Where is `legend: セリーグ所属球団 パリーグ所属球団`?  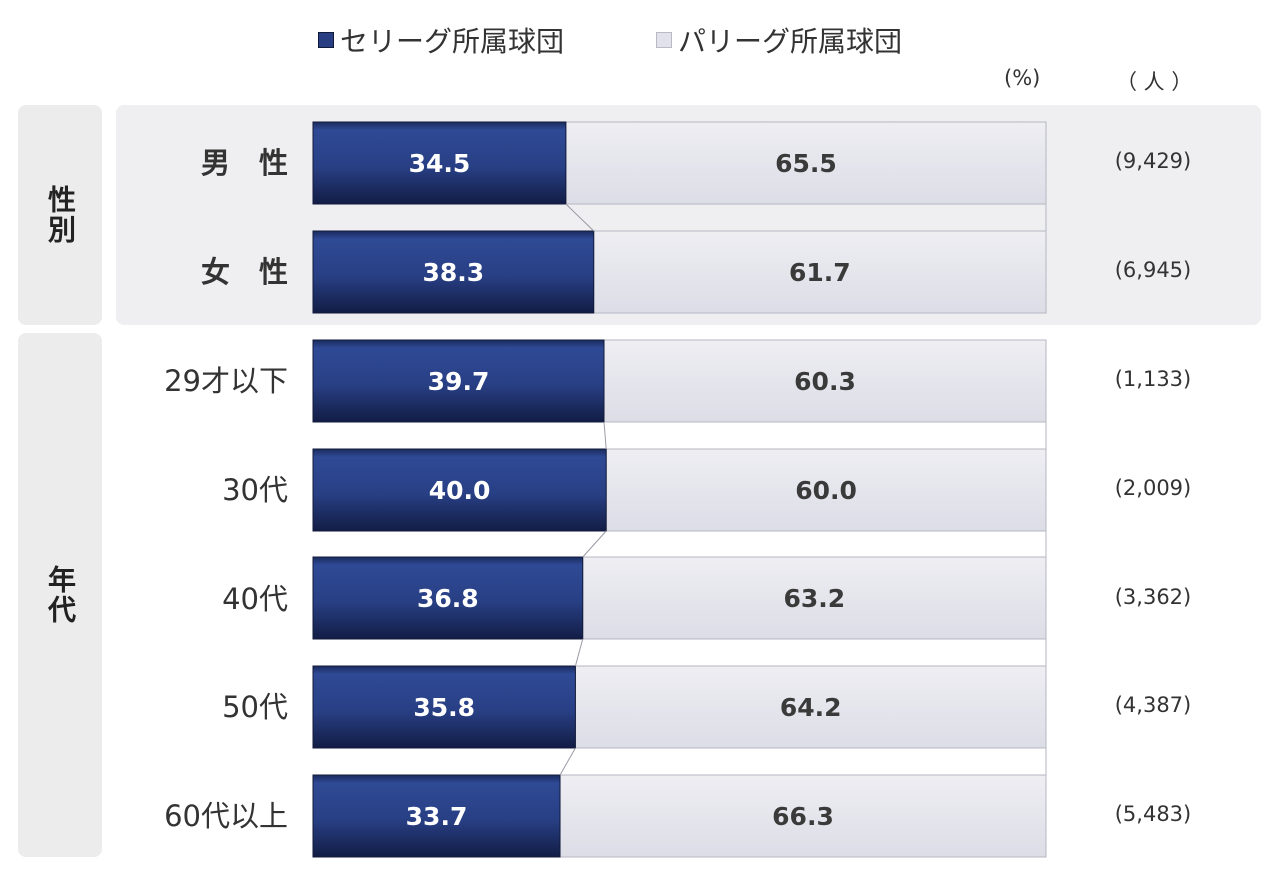 legend: セリーグ所属球団 パリーグ所属球団 is located at coordinates (610, 40).